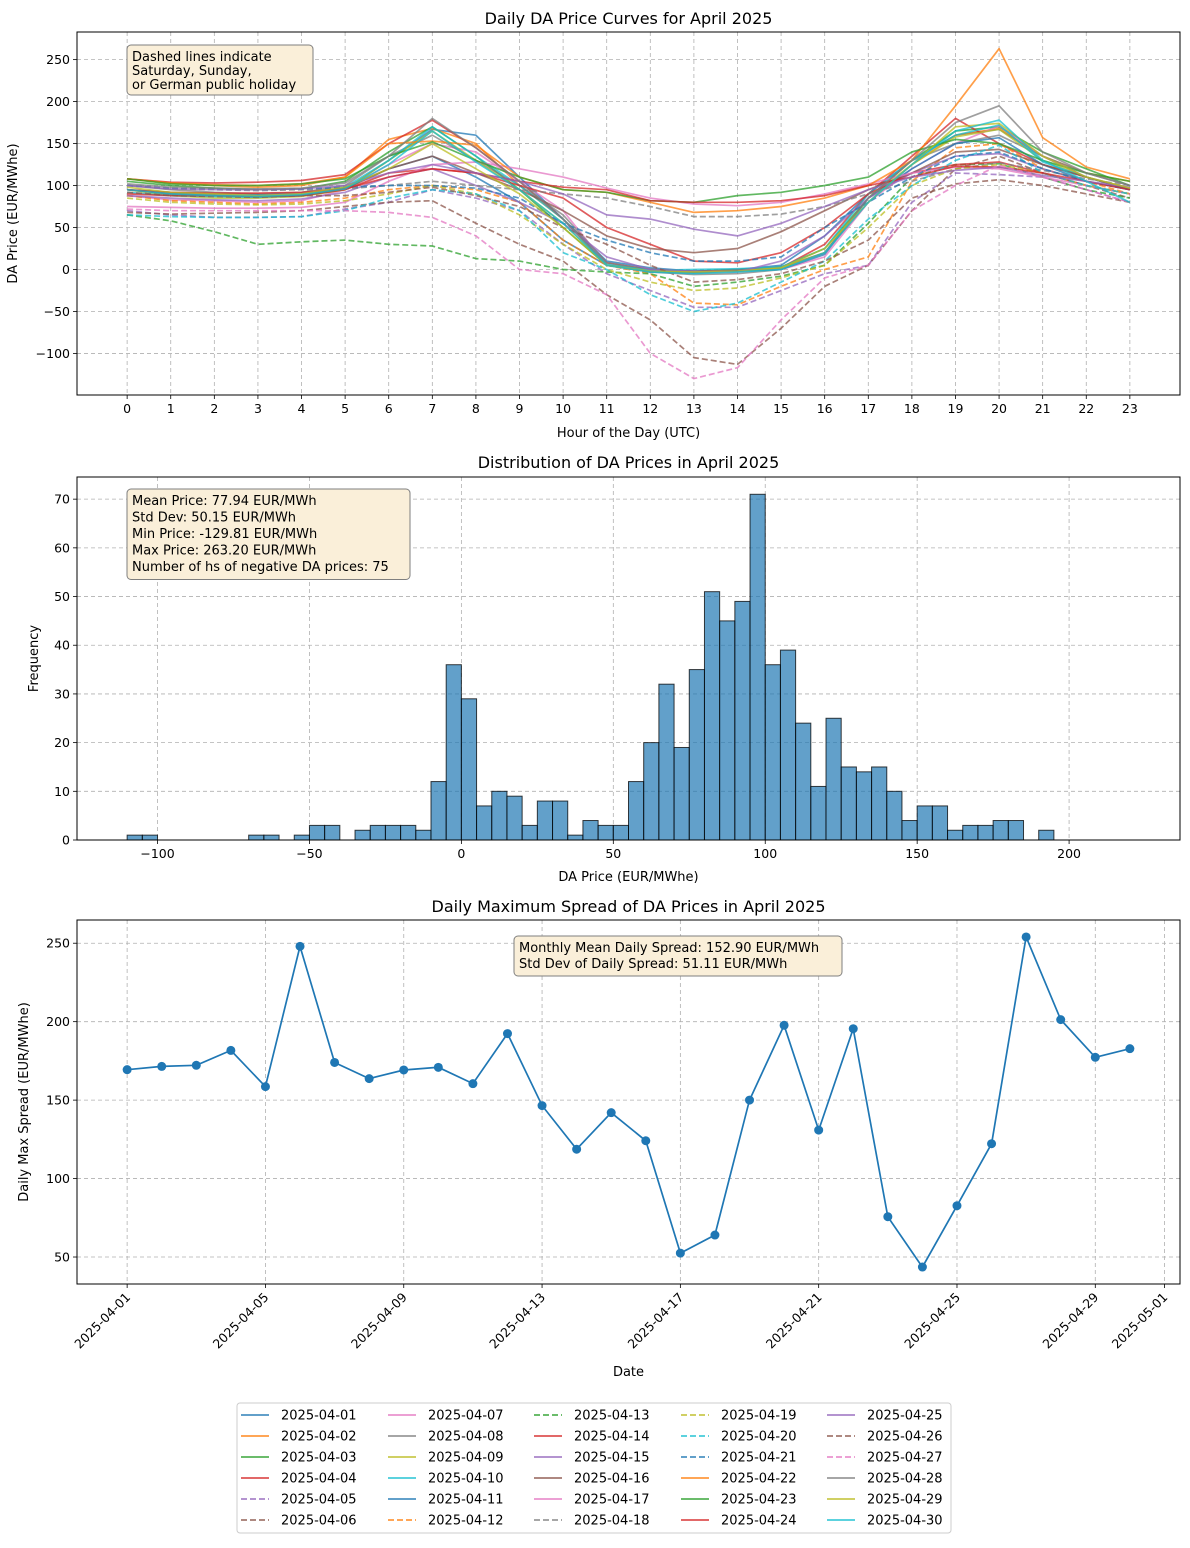 Image resolution: width=1190 pixels, height=1548 pixels. Describe the element at coordinates (868, 408) in the screenshot. I see `x-tick-label: 17` at that location.